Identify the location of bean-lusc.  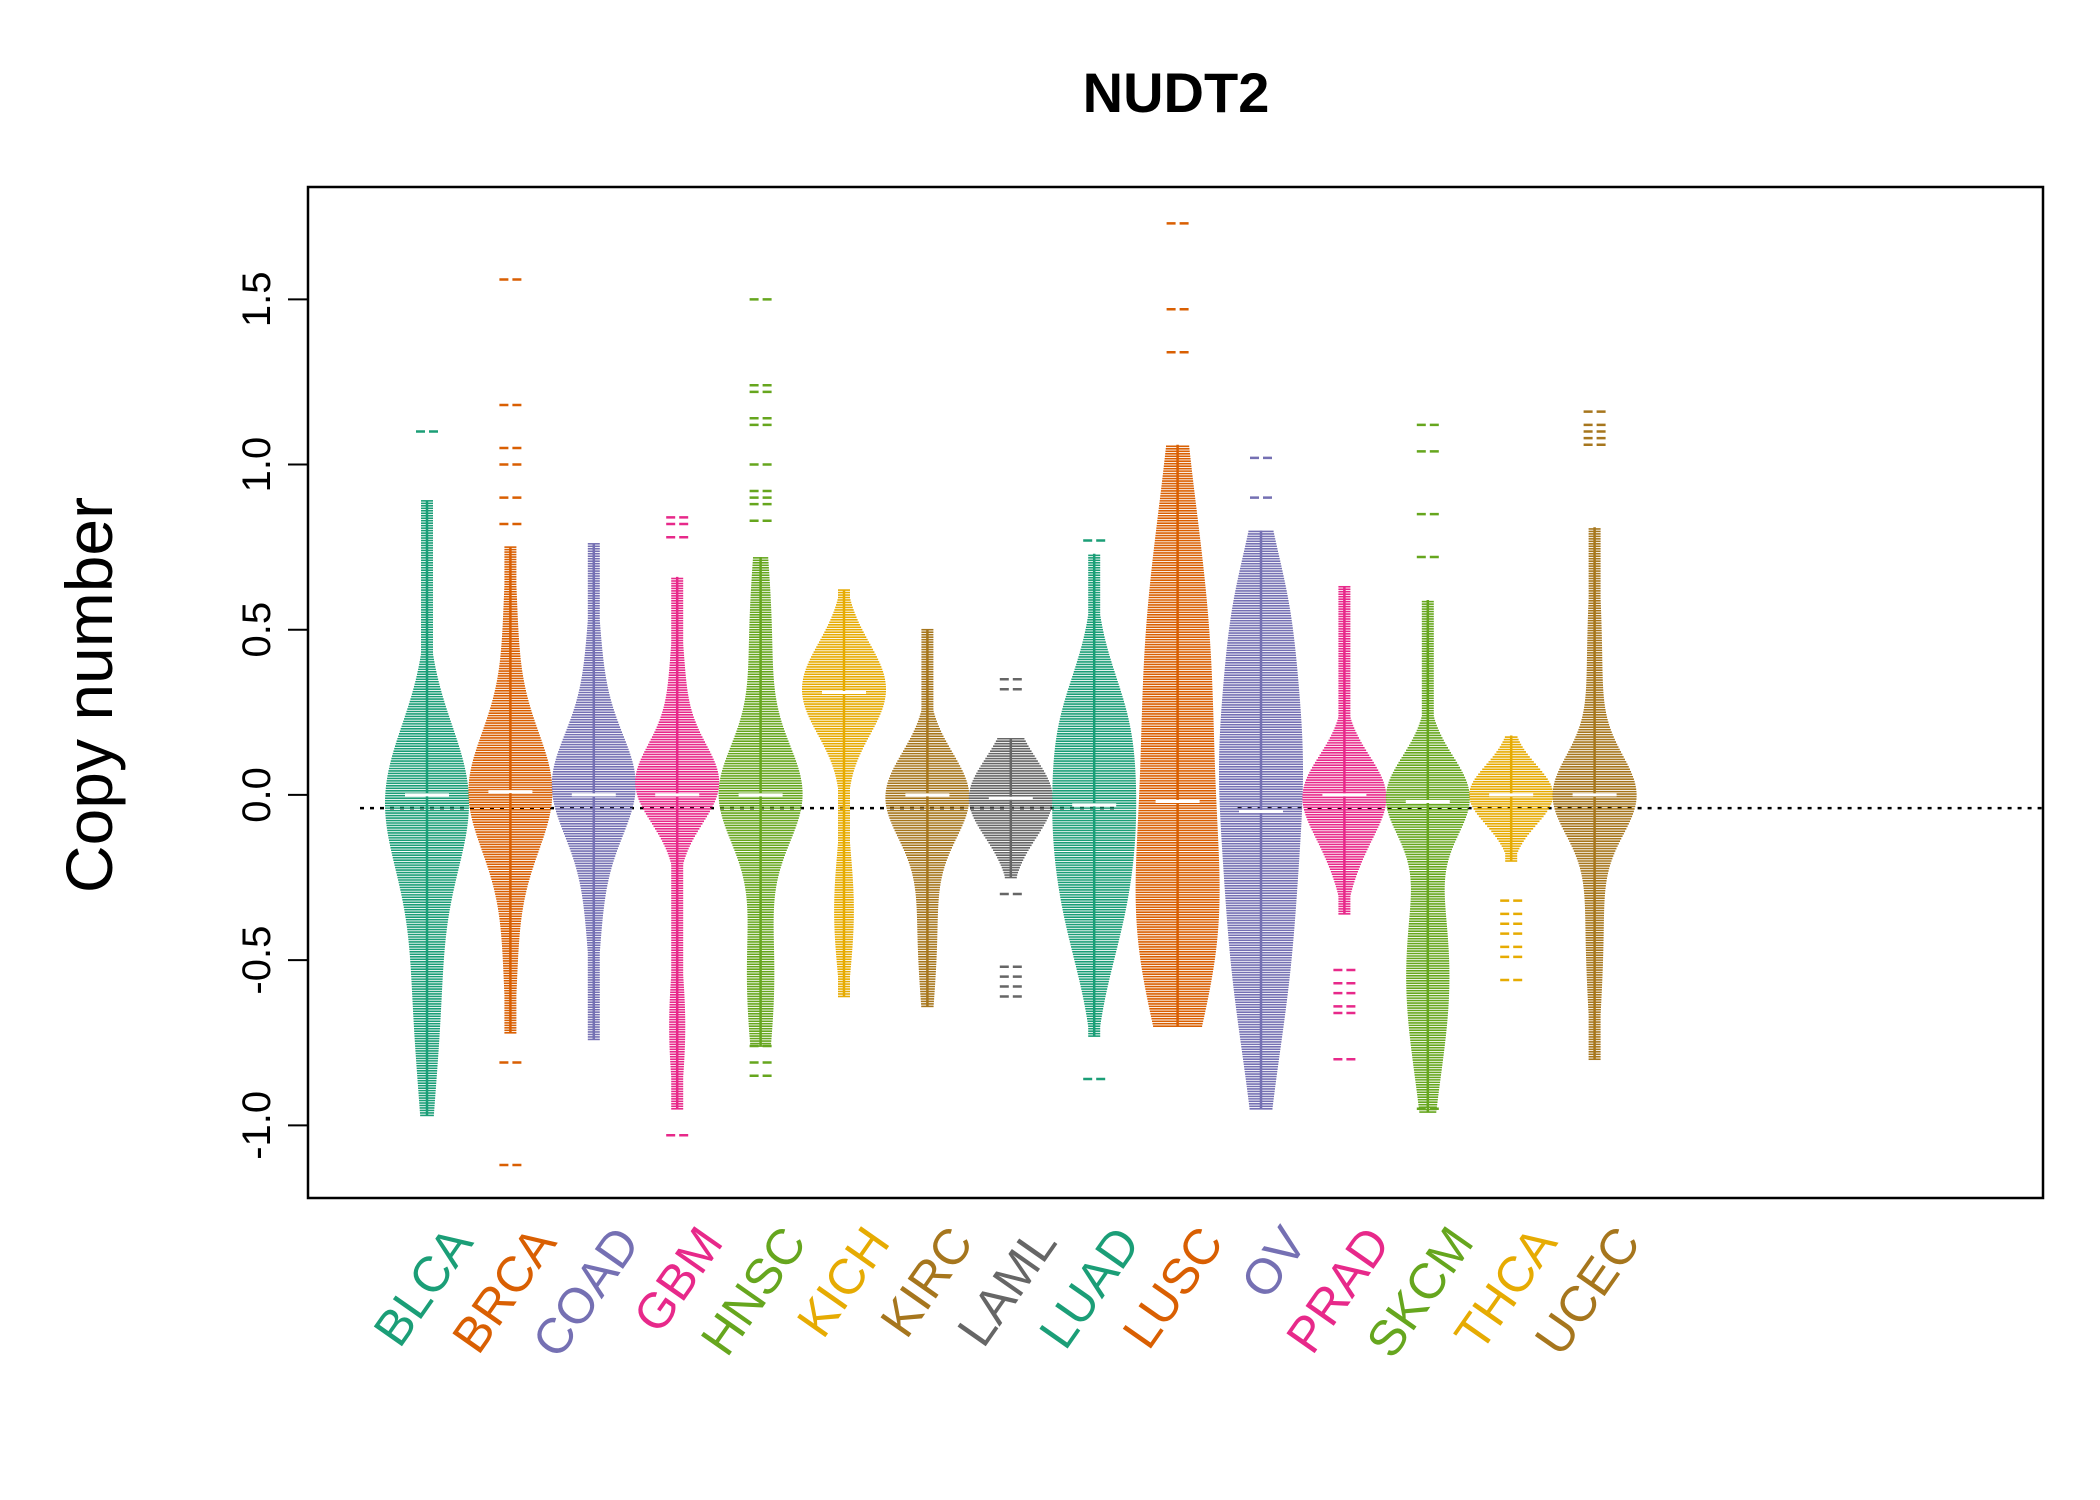
(1177, 624).